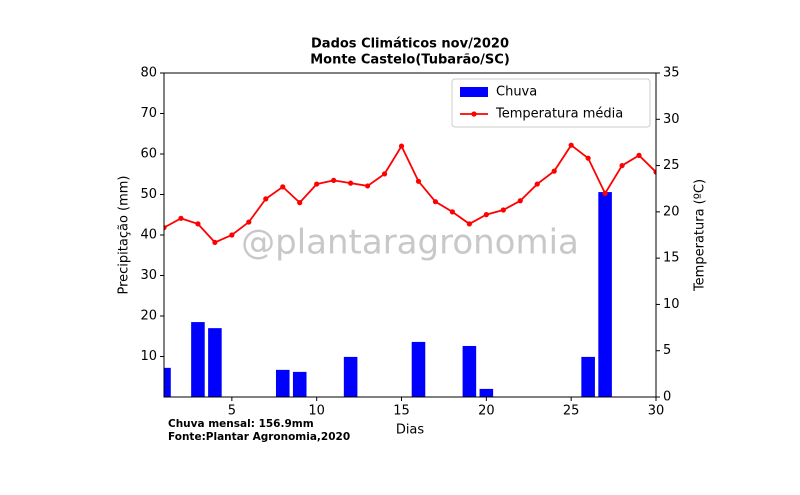 The width and height of the screenshot is (800, 495). I want to click on y2-tick-label: 5, so click(667, 350).